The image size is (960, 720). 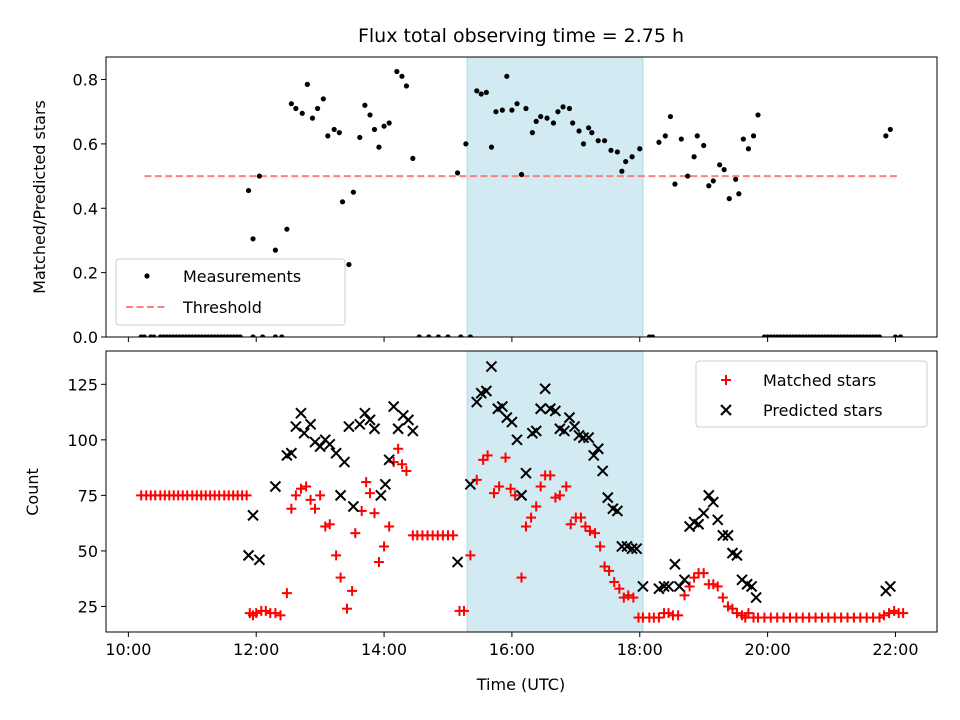 I want to click on top-legend: Measurements Threshold, so click(x=230, y=292).